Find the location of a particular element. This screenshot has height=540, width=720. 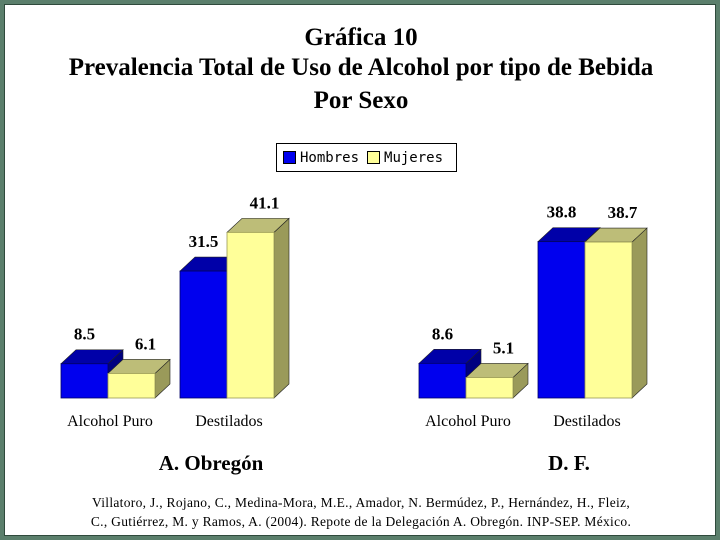

bar-obregon-alcohol-puro-mujeres-value-label: 6.1 is located at coordinates (145, 343).